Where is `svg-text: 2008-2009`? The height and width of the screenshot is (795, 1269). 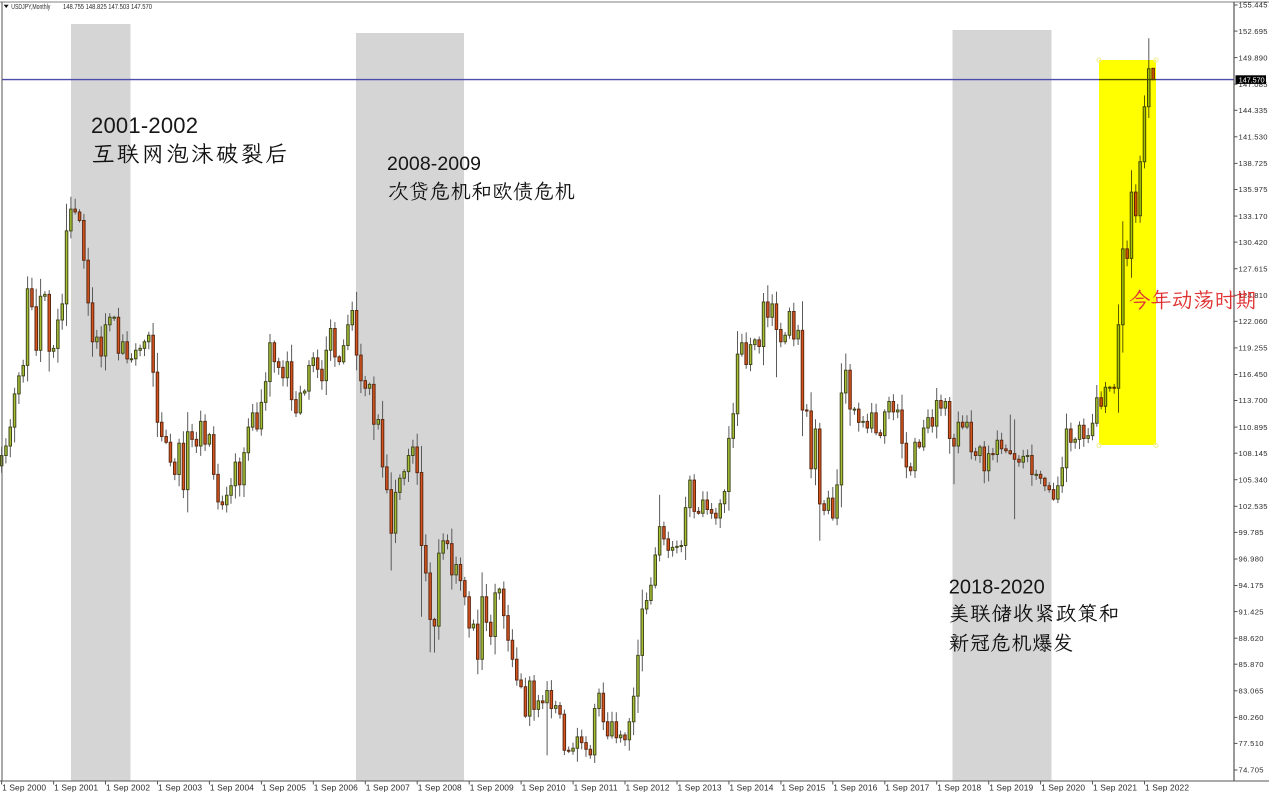 svg-text: 2008-2009 is located at coordinates (434, 164).